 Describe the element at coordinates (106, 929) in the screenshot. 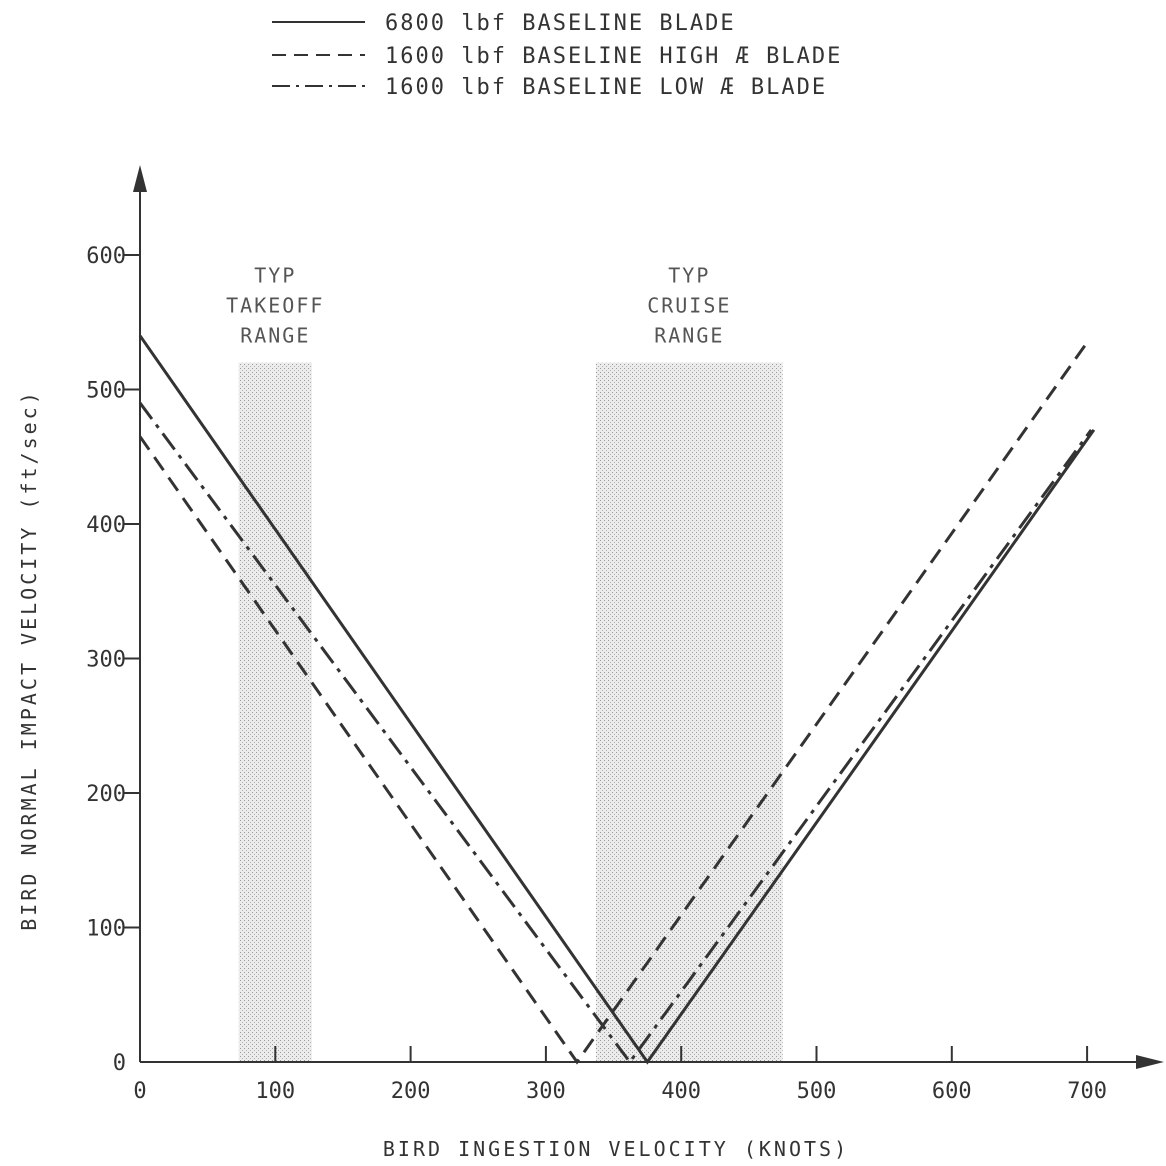

I see `y-tick-label: 100` at that location.